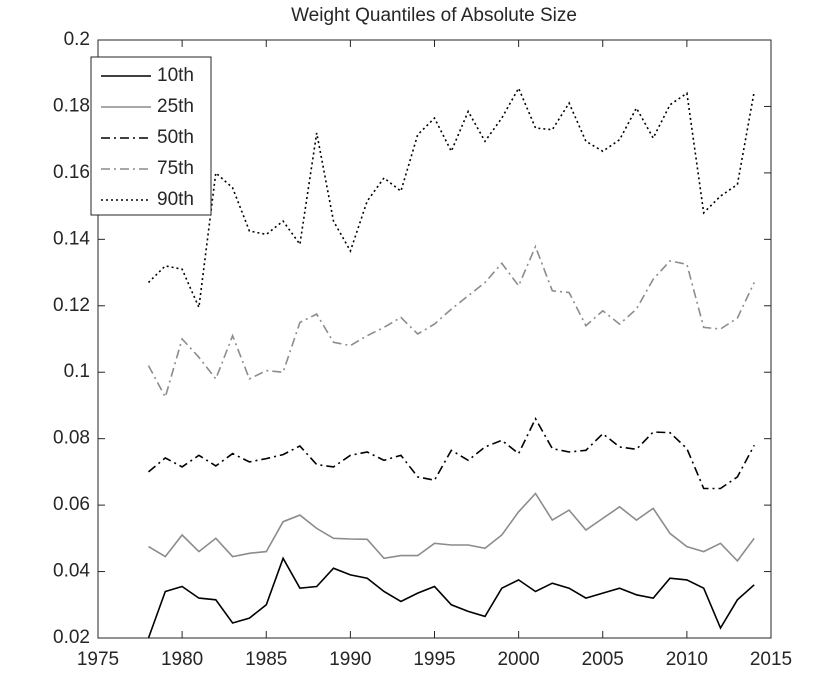 Image resolution: width=814 pixels, height=677 pixels. Describe the element at coordinates (77, 39) in the screenshot. I see `y-tick-label: 0.2` at that location.